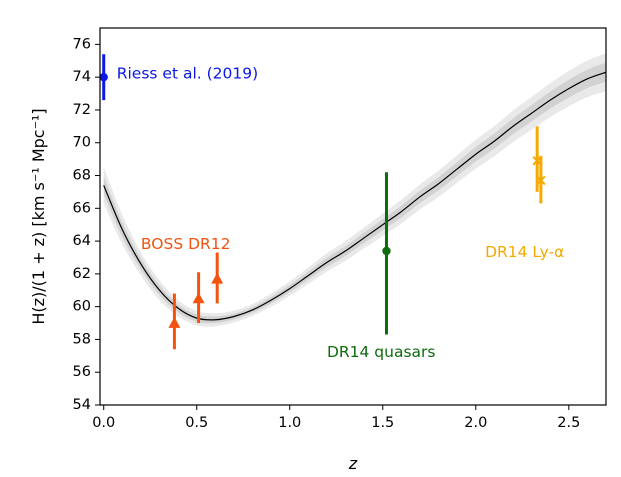  Describe the element at coordinates (38, 216) in the screenshot. I see `y-axis-label: H(z)/(1 + z) [km s⁻¹ Mpc⁻¹]` at that location.